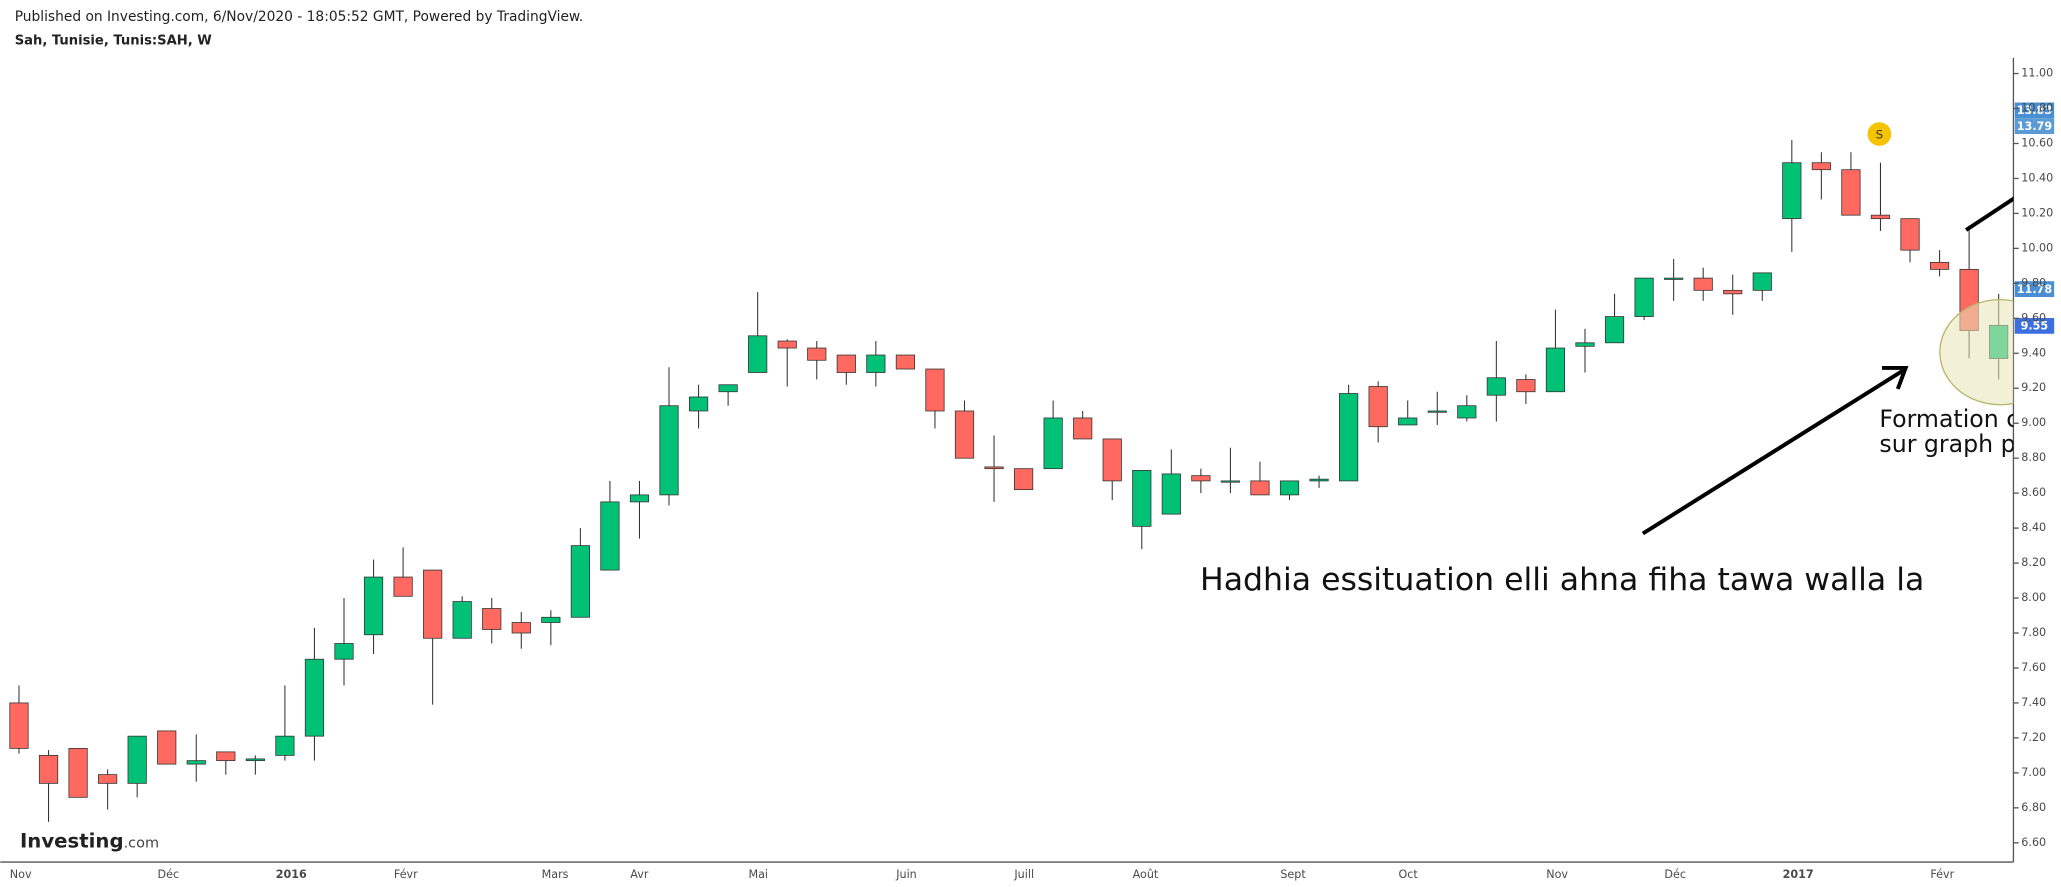 This screenshot has width=2061, height=887. I want to click on x-tick-label: 2017, so click(1798, 874).